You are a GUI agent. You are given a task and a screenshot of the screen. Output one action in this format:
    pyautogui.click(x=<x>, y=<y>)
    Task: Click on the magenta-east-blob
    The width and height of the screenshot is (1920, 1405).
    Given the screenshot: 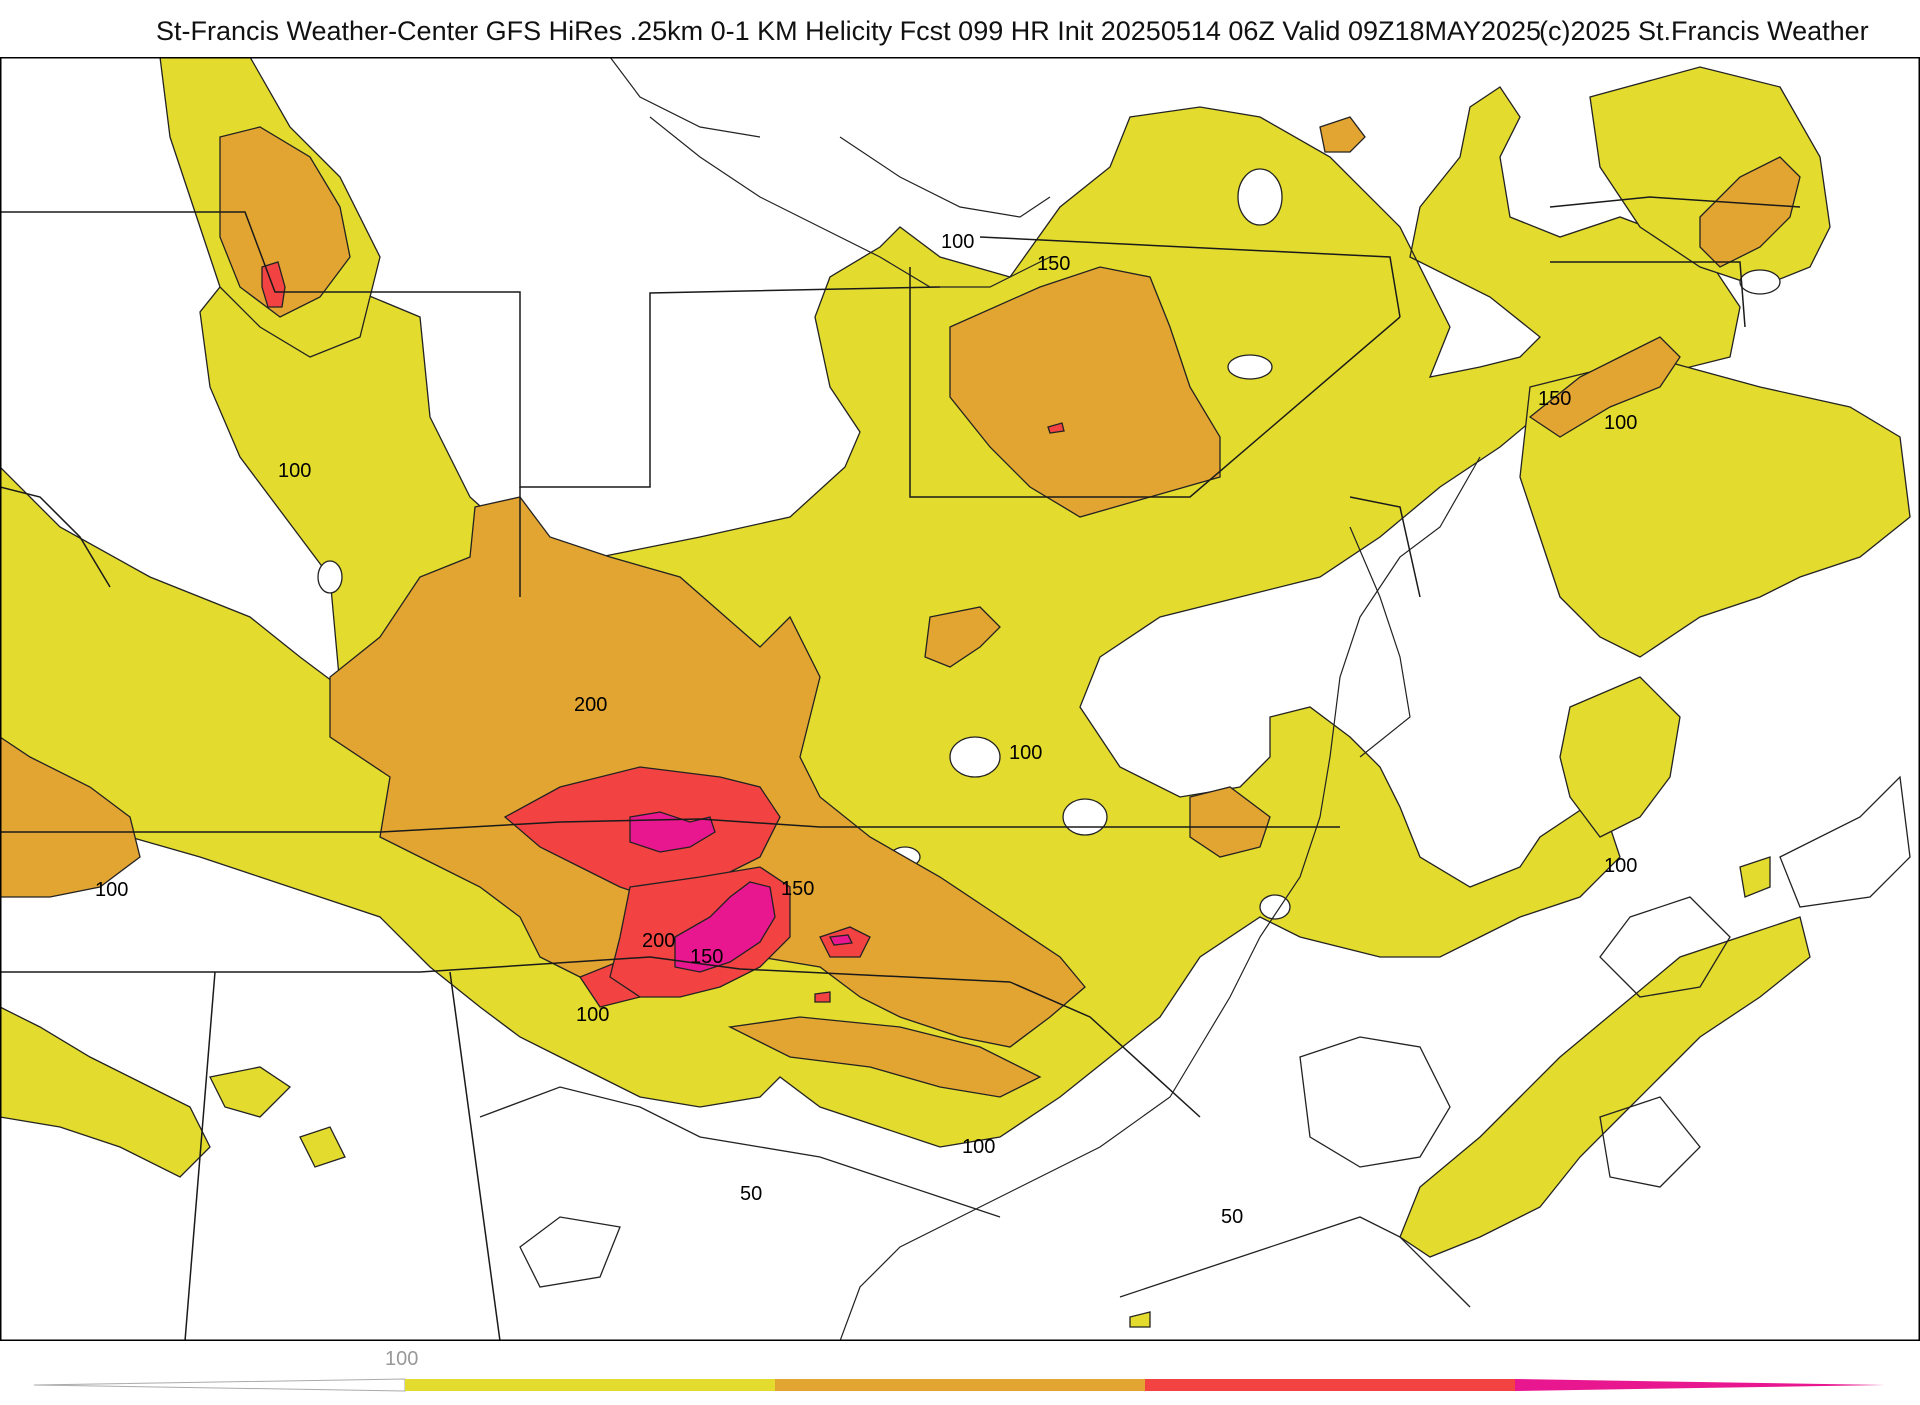 What is the action you would take?
    pyautogui.click(x=841, y=940)
    